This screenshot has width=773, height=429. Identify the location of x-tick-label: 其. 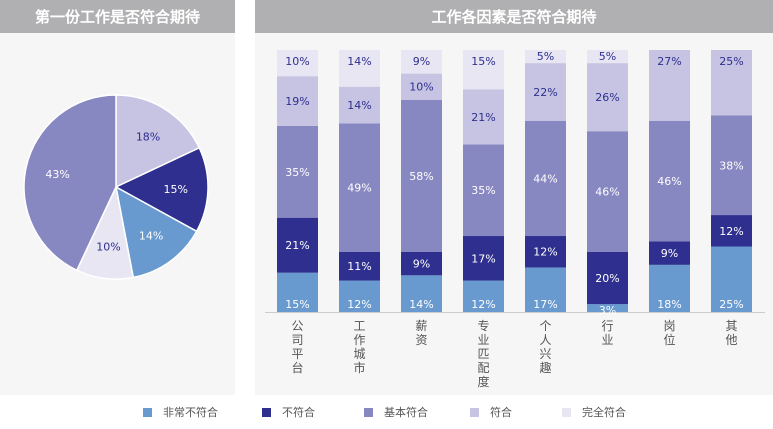
(731, 326).